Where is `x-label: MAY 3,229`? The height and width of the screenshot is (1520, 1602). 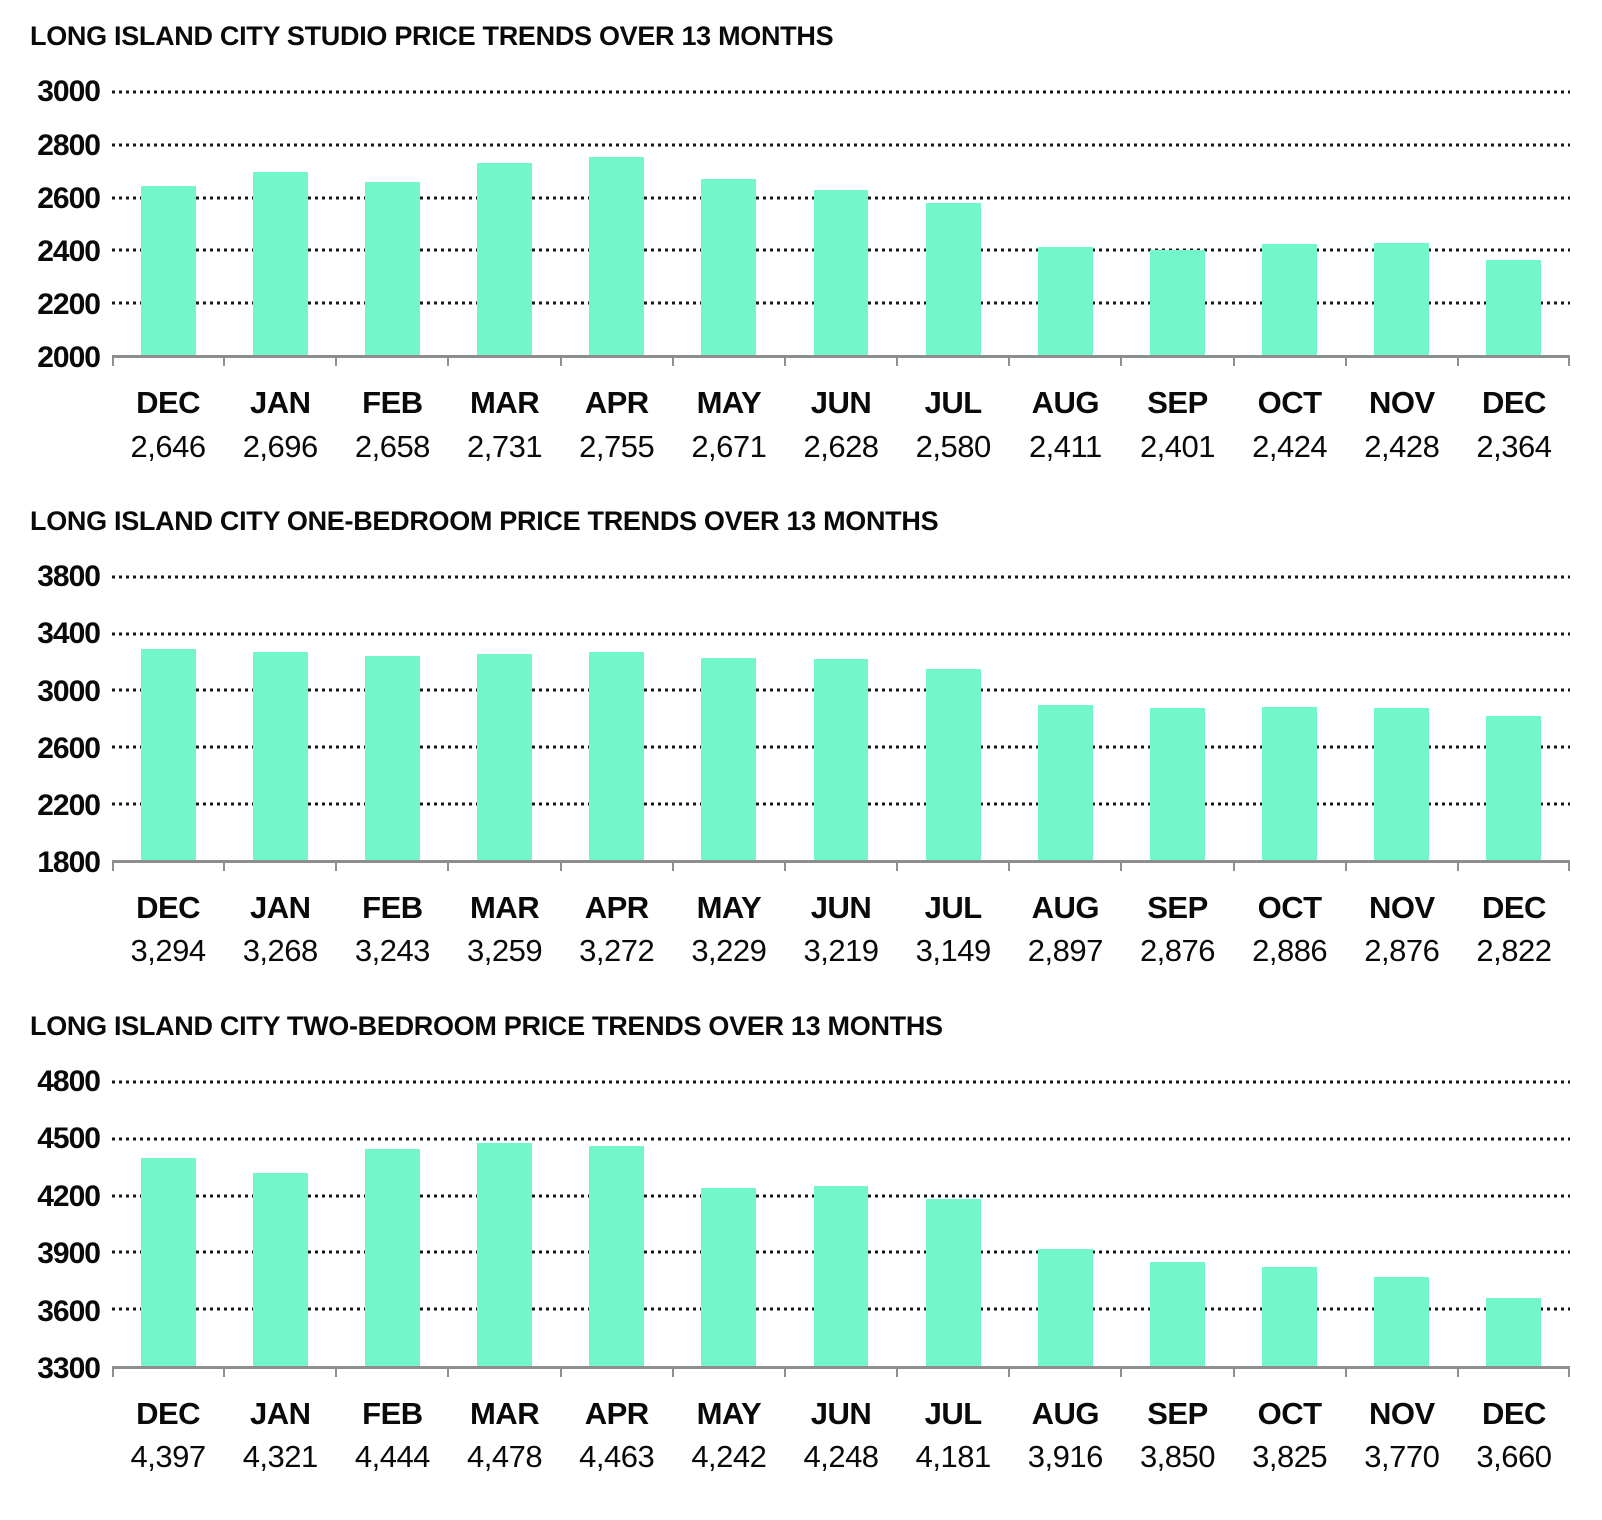 x-label: MAY 3,229 is located at coordinates (729, 929).